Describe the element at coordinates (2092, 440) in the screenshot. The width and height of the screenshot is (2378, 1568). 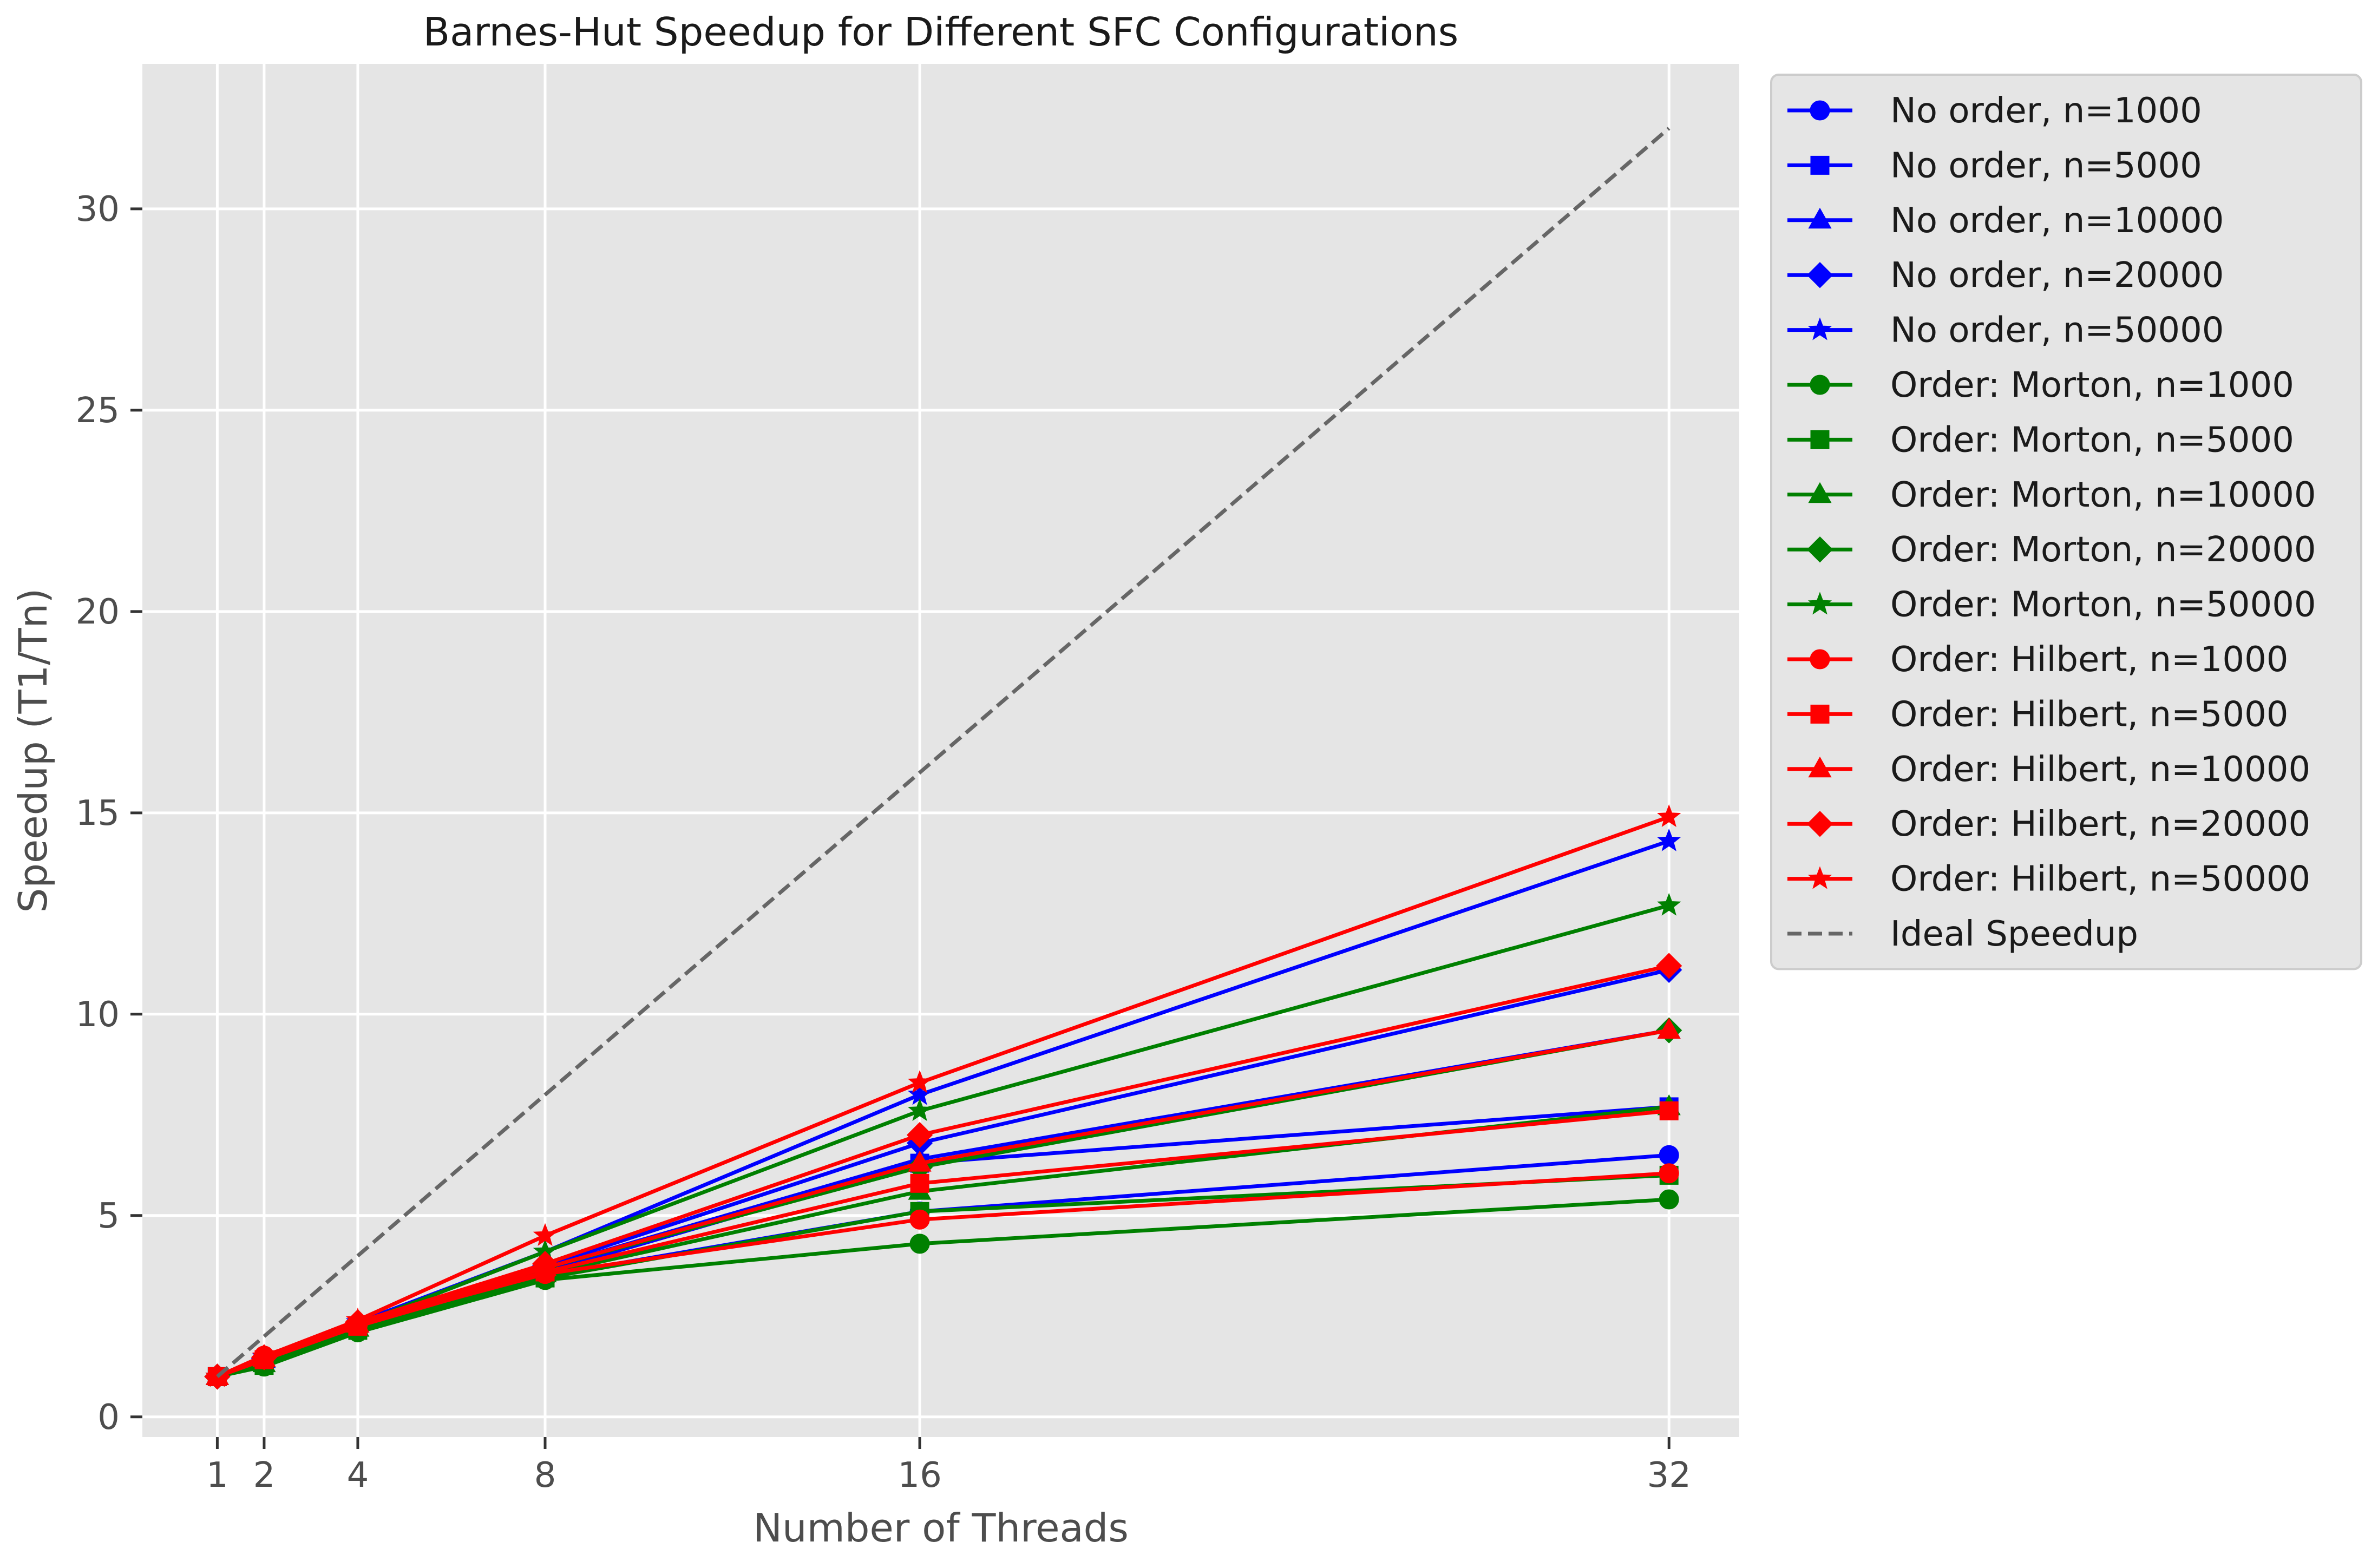
I see `legend-label: Order: Morton, n=5000` at that location.